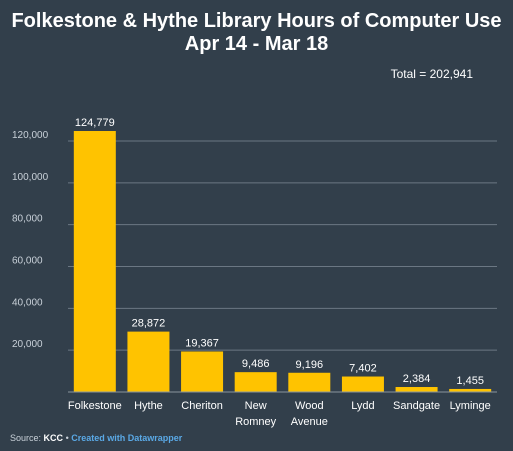  What do you see at coordinates (202, 406) in the screenshot?
I see `x-tick-label: Cheriton` at bounding box center [202, 406].